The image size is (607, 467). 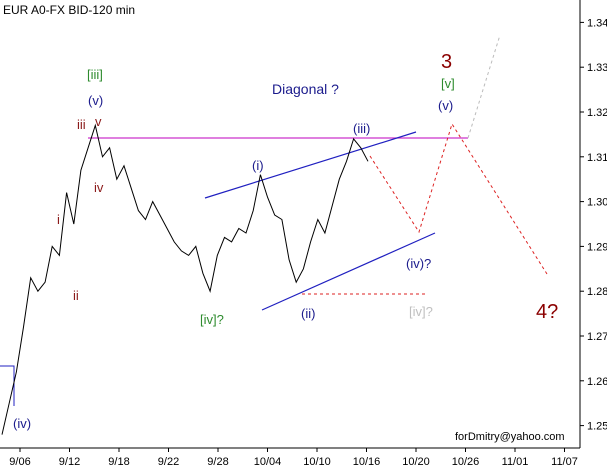 What do you see at coordinates (268, 461) in the screenshot?
I see `x-tick-label: 10/04` at bounding box center [268, 461].